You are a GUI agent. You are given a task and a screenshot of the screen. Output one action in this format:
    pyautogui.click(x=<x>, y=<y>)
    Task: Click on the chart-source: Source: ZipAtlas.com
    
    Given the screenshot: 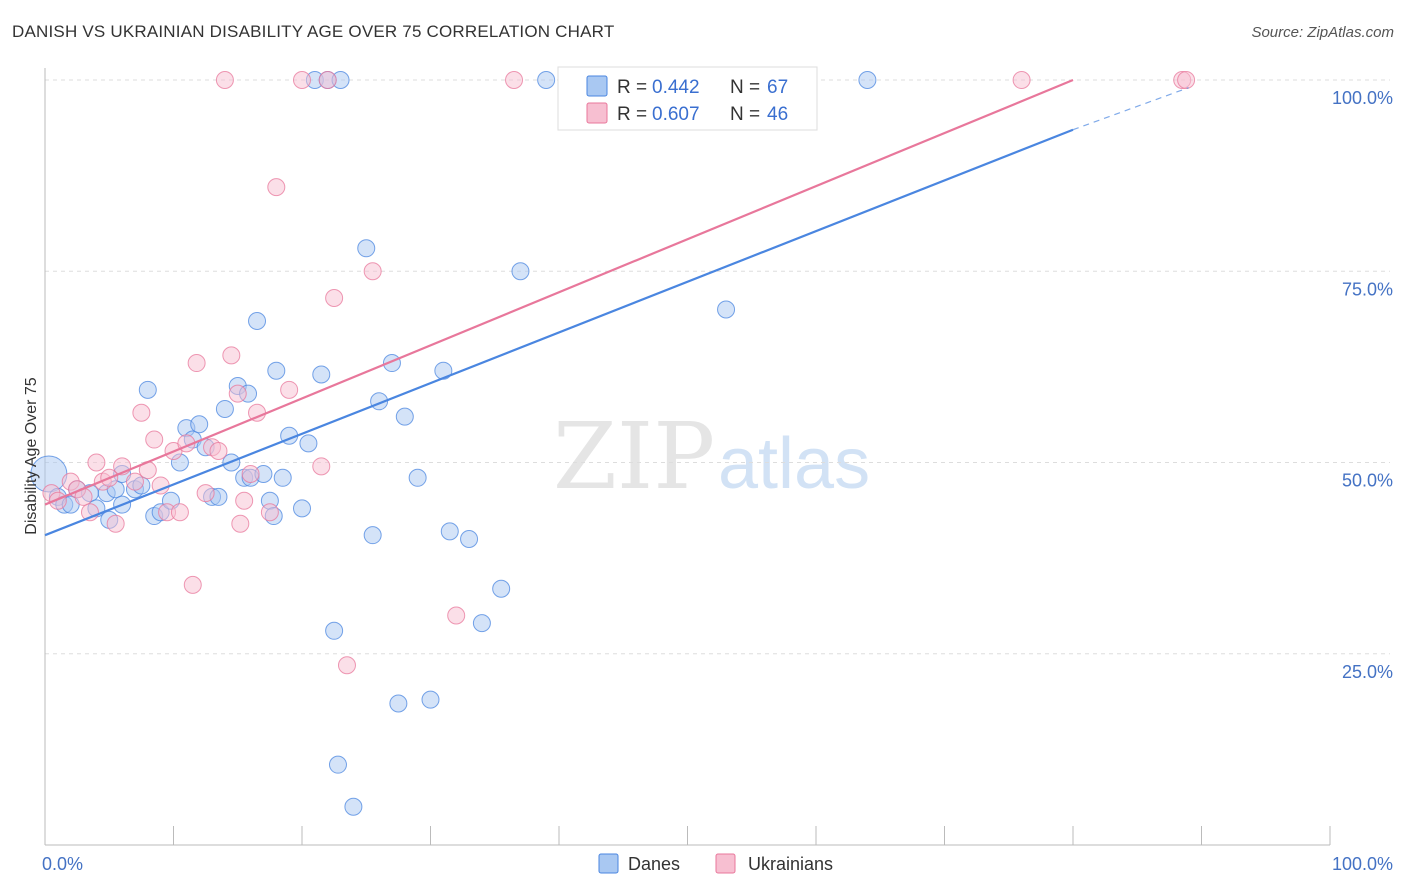 What is the action you would take?
    pyautogui.click(x=1322, y=32)
    